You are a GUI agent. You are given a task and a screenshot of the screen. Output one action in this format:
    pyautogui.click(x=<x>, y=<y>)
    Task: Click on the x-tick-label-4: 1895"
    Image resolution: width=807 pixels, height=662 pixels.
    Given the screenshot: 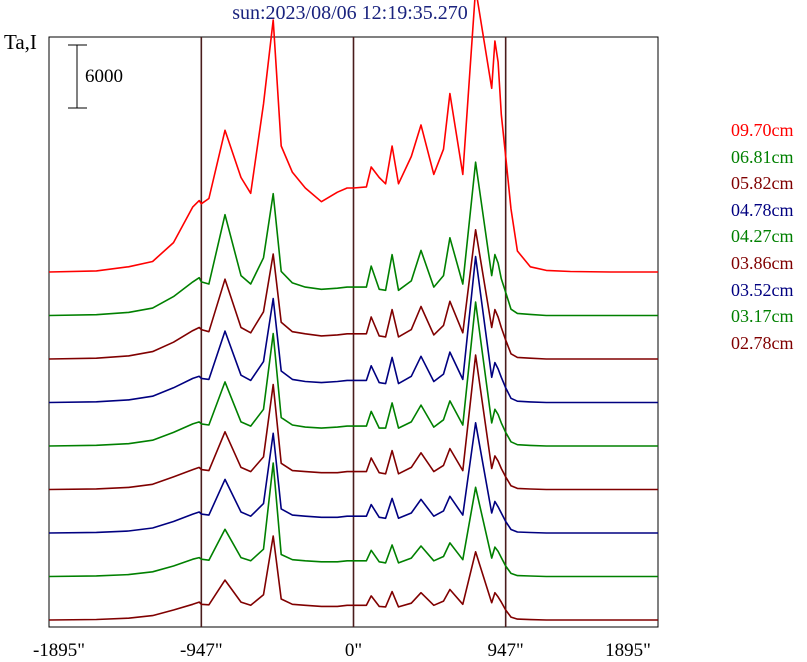 What is the action you would take?
    pyautogui.click(x=628, y=650)
    